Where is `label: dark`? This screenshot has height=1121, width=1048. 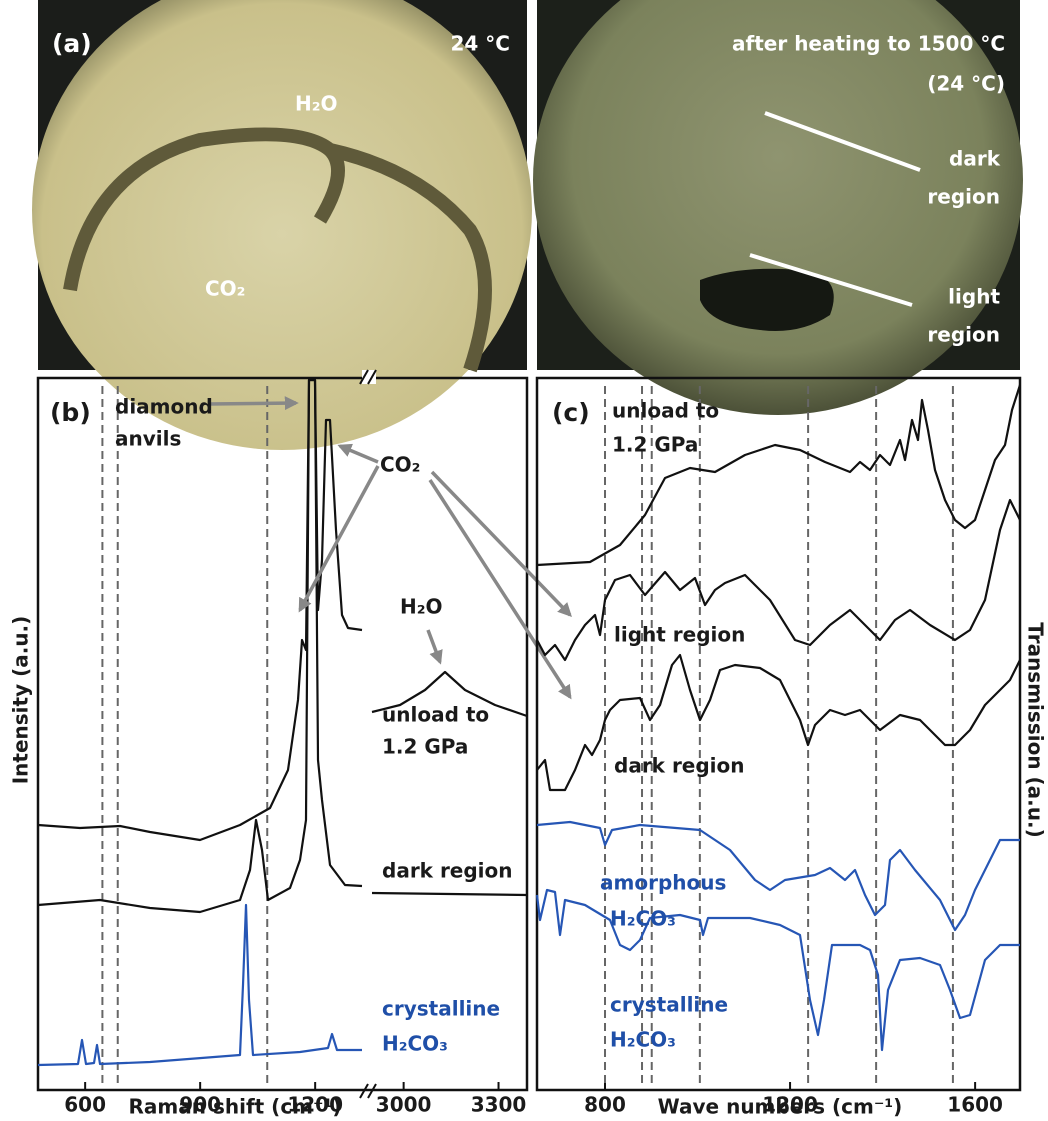 label: dark is located at coordinates (975, 159).